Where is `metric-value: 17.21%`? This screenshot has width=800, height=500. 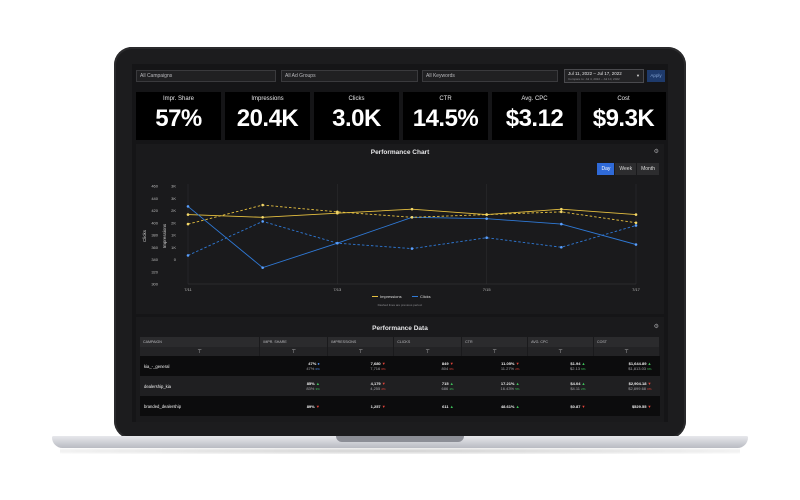 metric-value: 17.21% is located at coordinates (507, 383).